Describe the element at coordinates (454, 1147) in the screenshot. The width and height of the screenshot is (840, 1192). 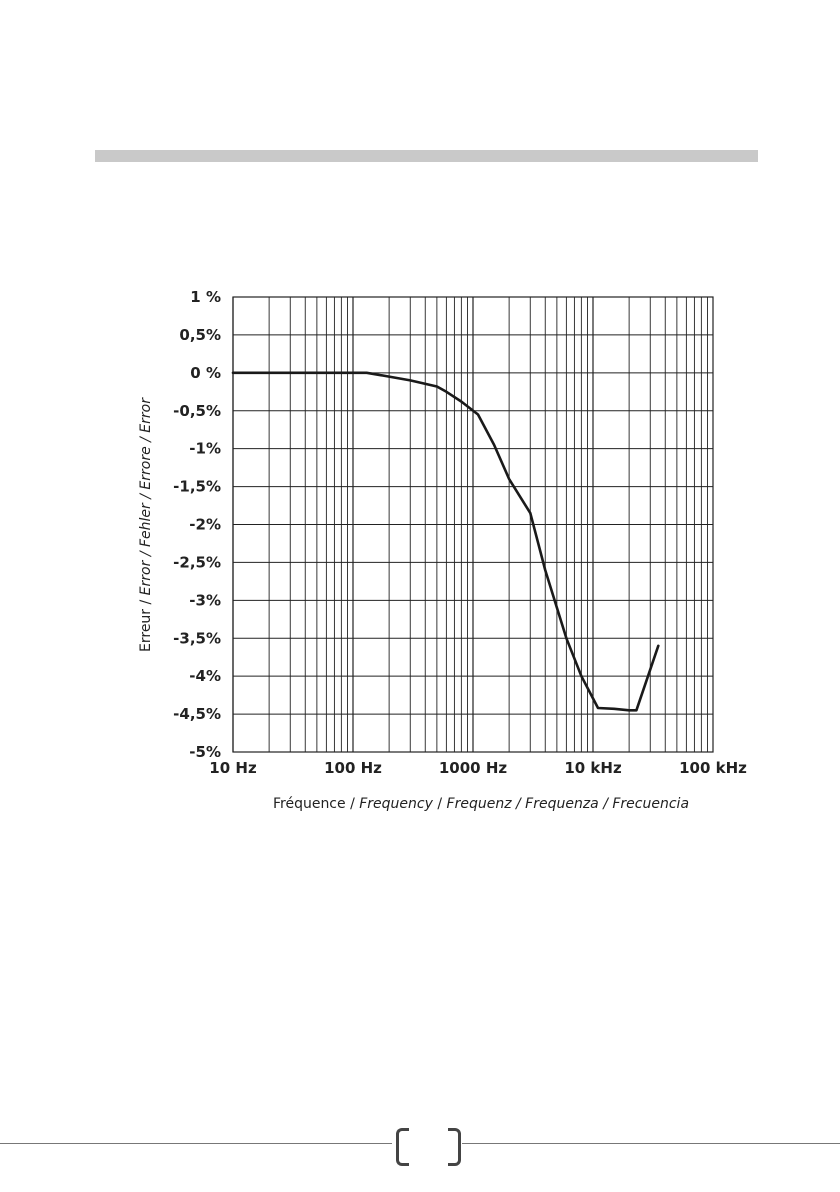
I see `page-number-bracket-right` at that location.